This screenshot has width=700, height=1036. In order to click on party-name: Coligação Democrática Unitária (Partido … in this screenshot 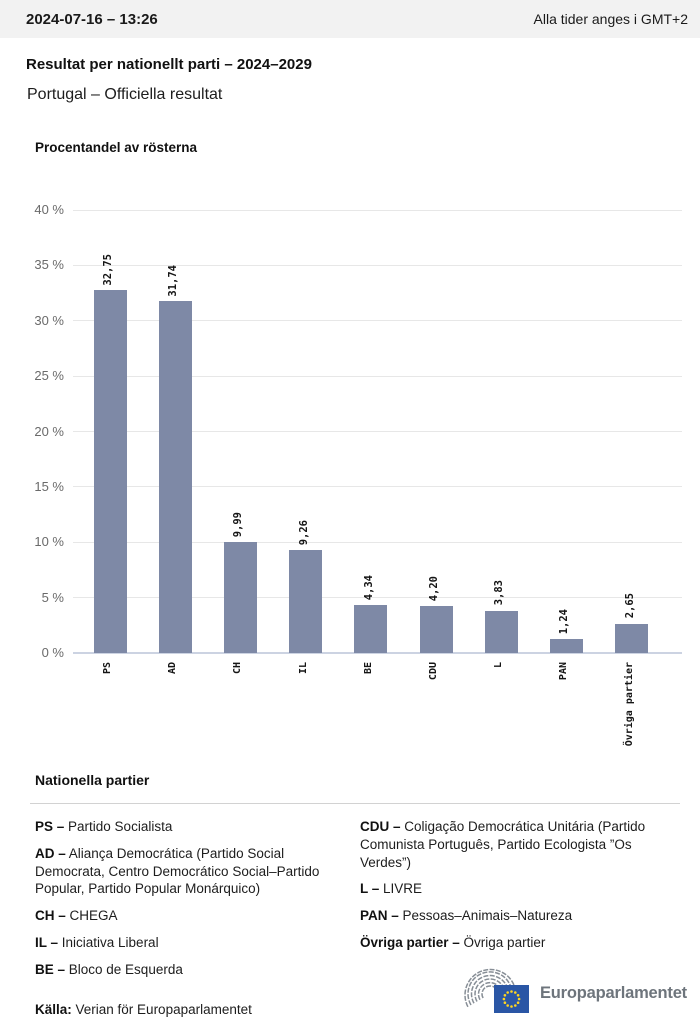, I will do `click(503, 844)`.